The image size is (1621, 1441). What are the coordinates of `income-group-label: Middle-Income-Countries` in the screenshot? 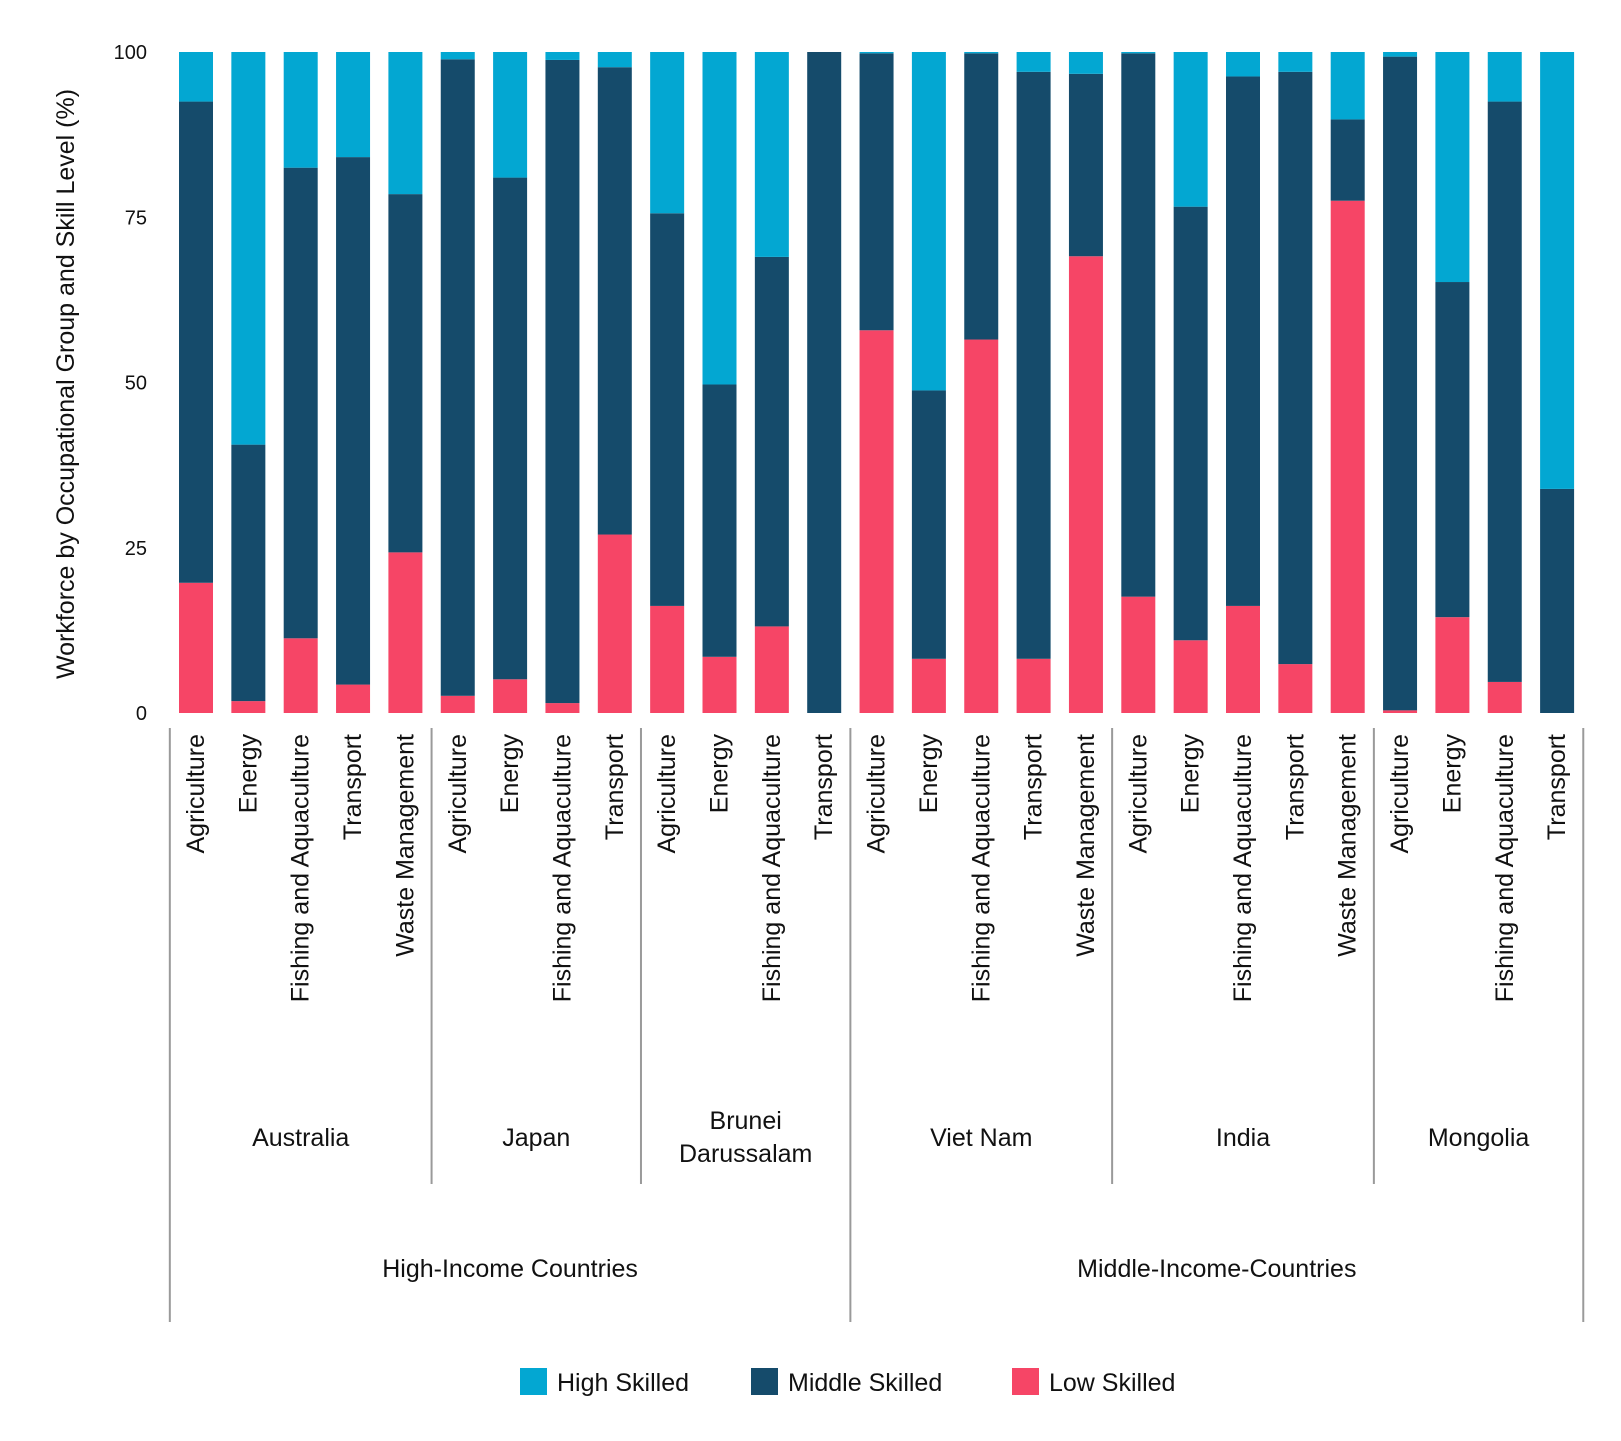 It's located at (1216, 1269).